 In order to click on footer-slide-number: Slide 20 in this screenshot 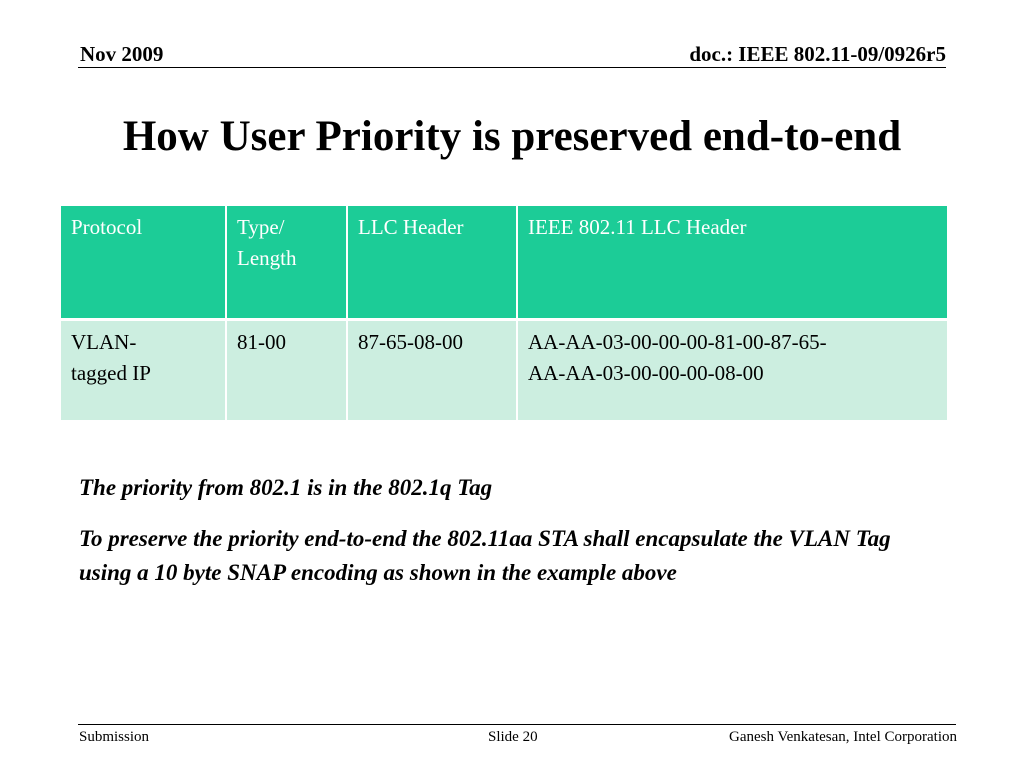, I will do `click(513, 737)`.